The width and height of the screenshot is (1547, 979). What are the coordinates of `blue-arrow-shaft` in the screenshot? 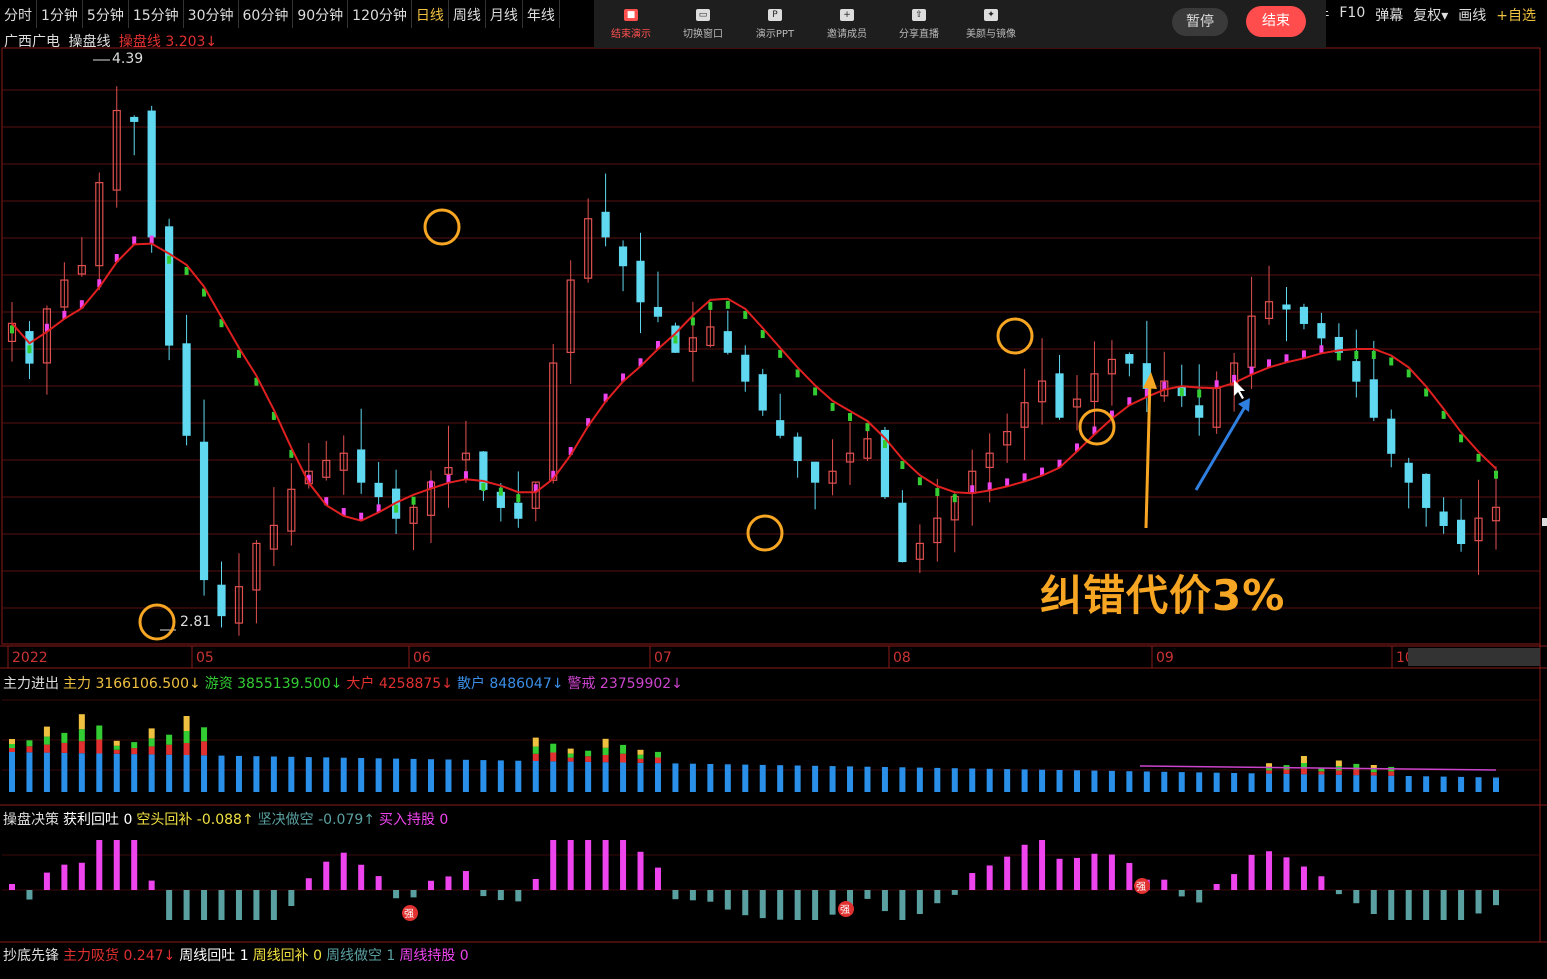 It's located at (1221, 447).